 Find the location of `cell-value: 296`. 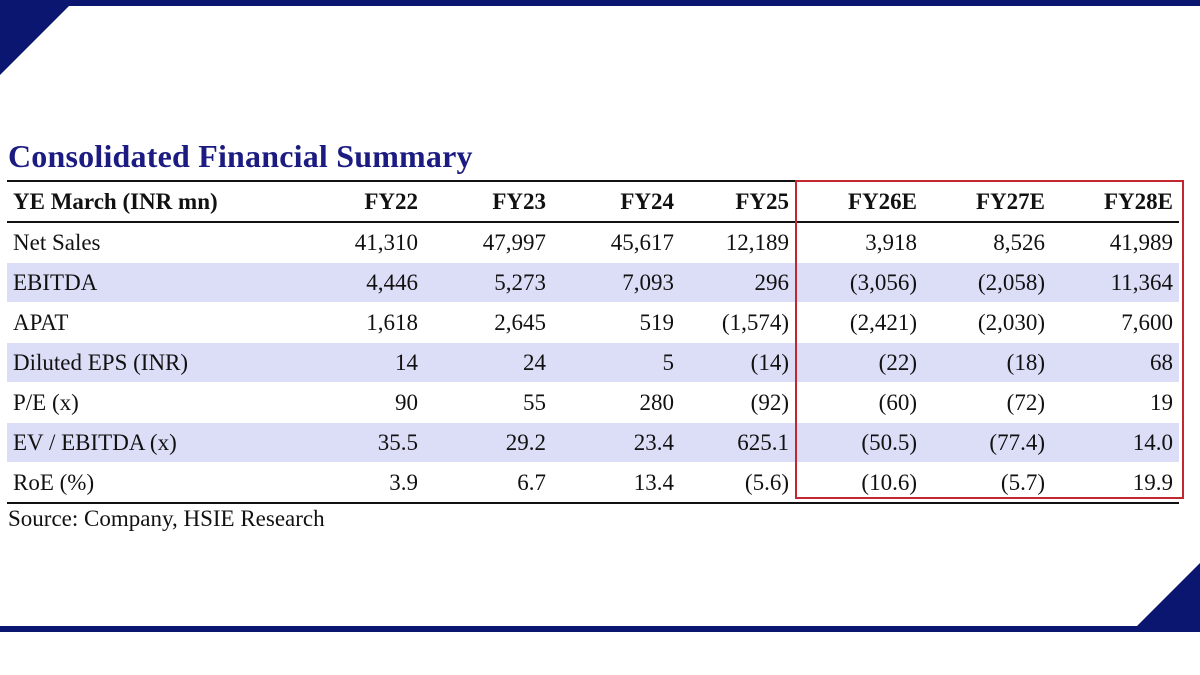

cell-value: 296 is located at coordinates (737, 282).